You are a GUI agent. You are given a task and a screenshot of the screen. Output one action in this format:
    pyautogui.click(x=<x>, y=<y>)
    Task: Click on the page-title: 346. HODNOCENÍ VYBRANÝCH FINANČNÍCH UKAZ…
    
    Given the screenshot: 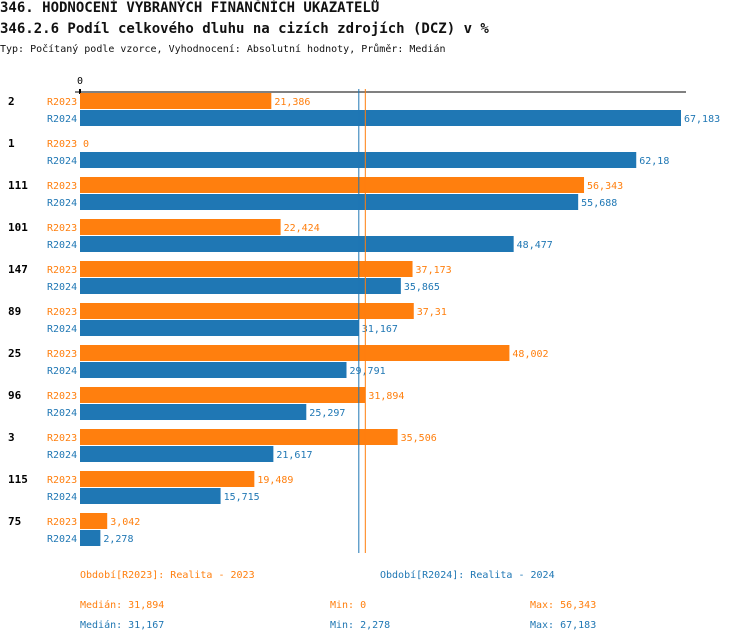 What is the action you would take?
    pyautogui.click(x=190, y=8)
    